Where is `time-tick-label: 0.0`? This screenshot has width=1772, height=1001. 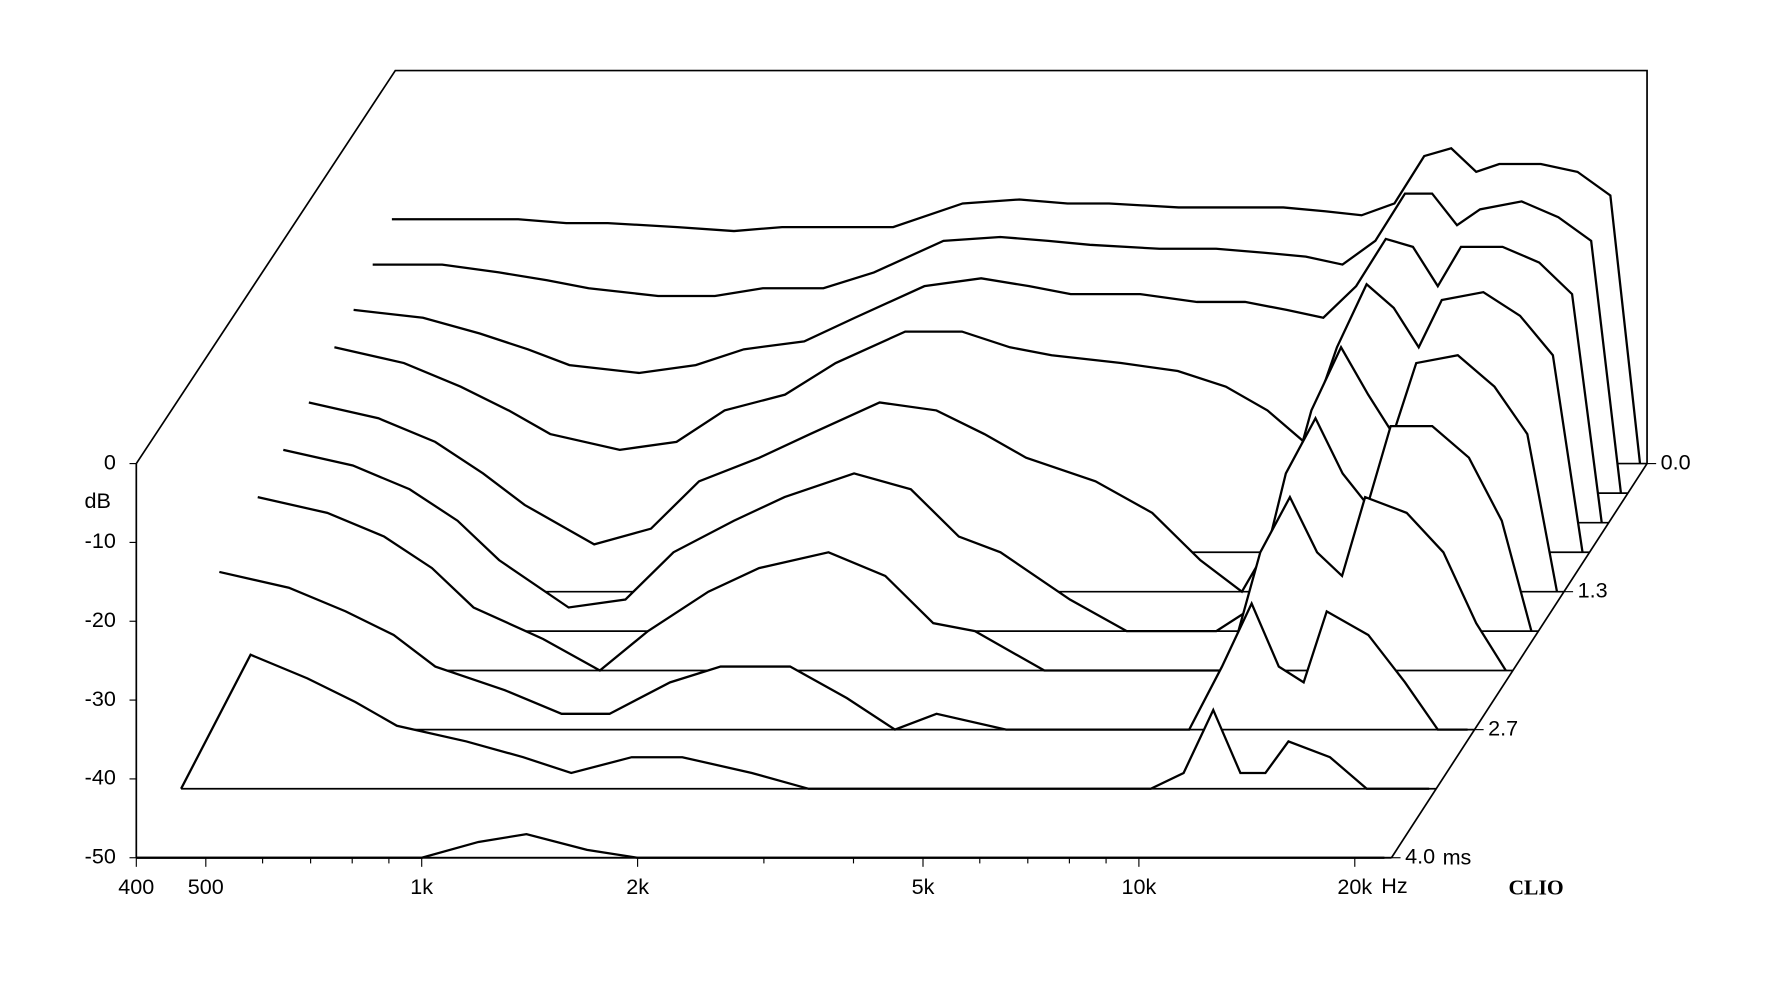
time-tick-label: 0.0 is located at coordinates (1676, 461).